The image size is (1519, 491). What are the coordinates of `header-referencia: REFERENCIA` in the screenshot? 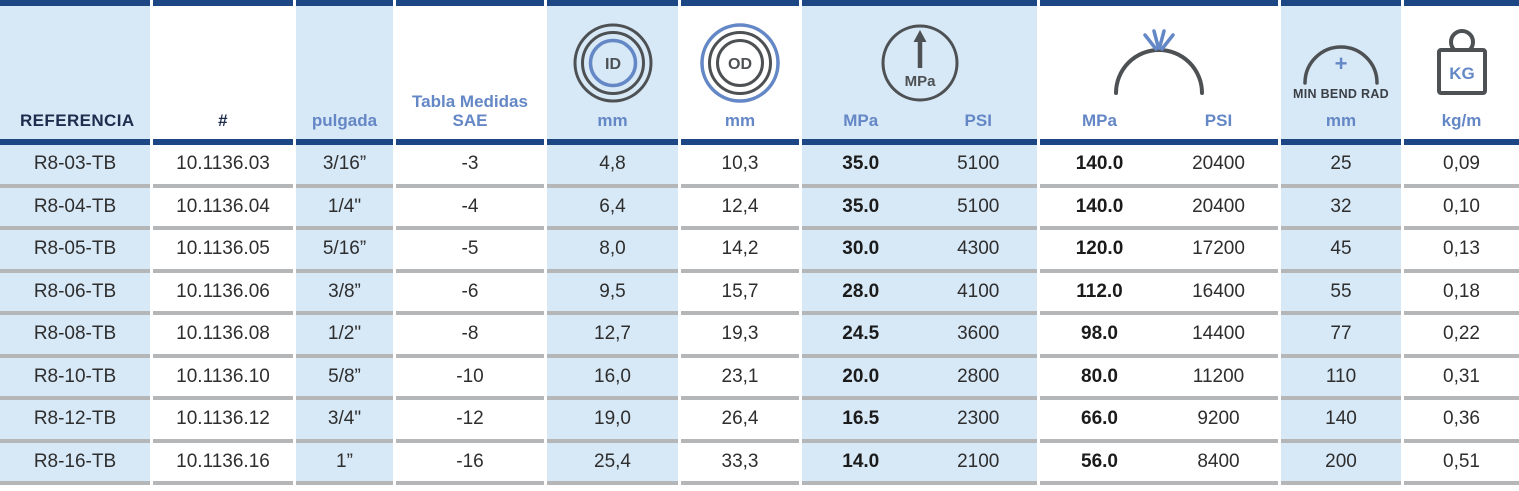 It's located at (75, 72).